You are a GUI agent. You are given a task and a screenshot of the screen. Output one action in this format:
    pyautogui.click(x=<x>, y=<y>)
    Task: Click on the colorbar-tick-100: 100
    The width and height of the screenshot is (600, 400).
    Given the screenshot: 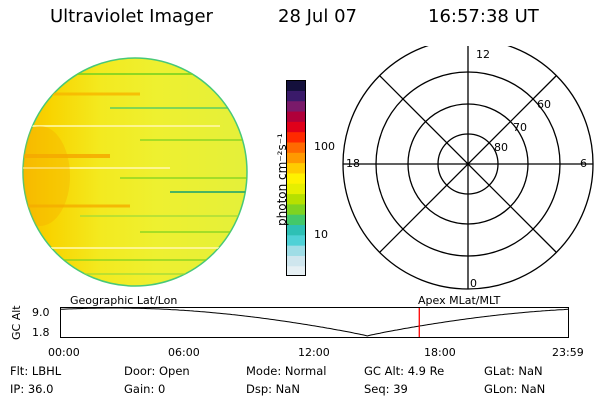 What is the action you would take?
    pyautogui.click(x=324, y=146)
    